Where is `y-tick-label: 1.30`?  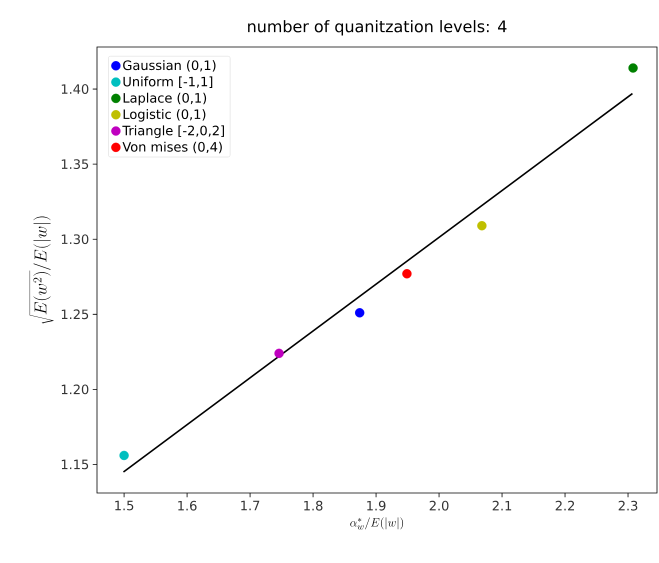 y-tick-label: 1.30 is located at coordinates (75, 239).